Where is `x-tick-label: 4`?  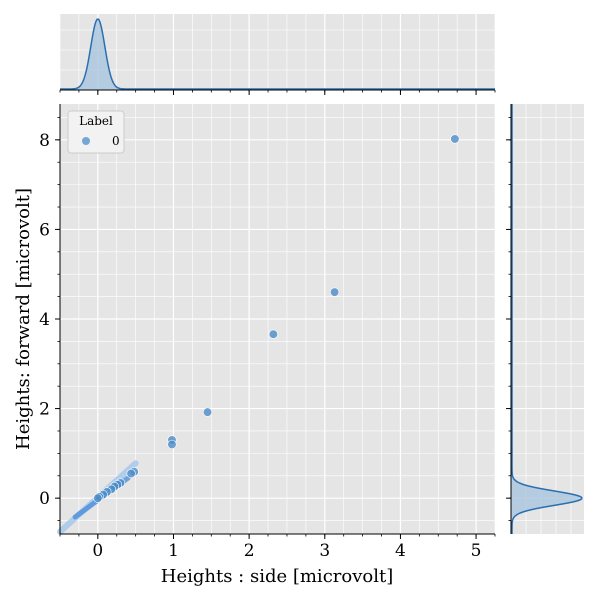
x-tick-label: 4 is located at coordinates (400, 551).